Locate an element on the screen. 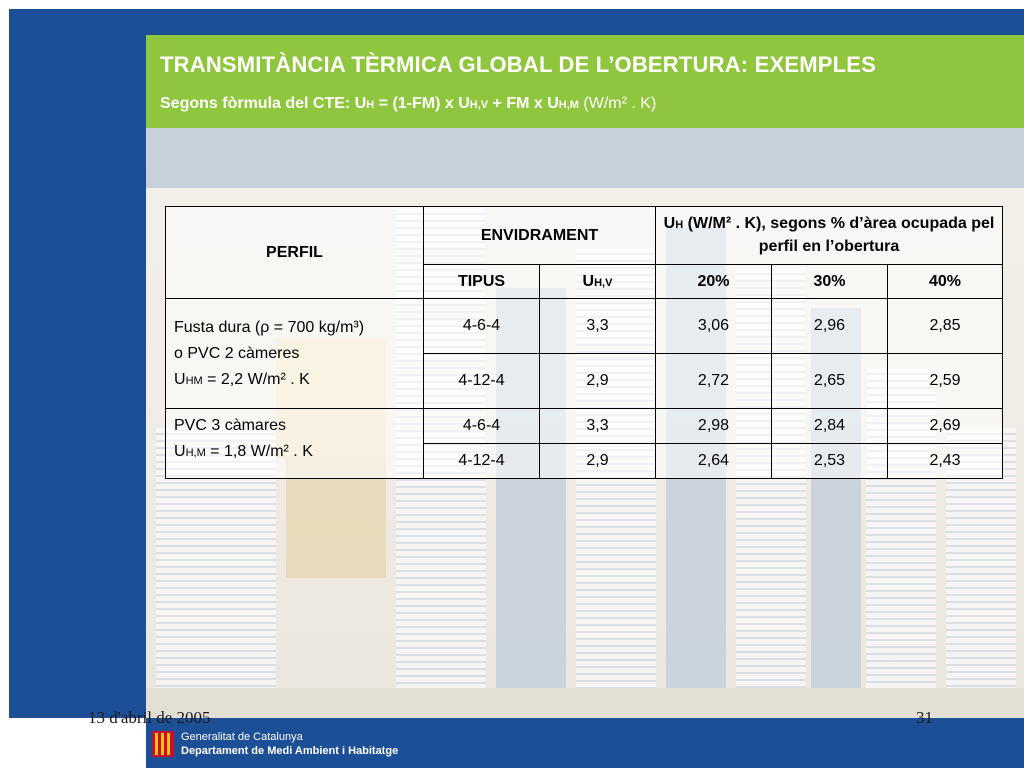 Image resolution: width=1024 pixels, height=768 pixels. profile-u-value: UHM = 2,2 W/m² . K is located at coordinates (242, 379).